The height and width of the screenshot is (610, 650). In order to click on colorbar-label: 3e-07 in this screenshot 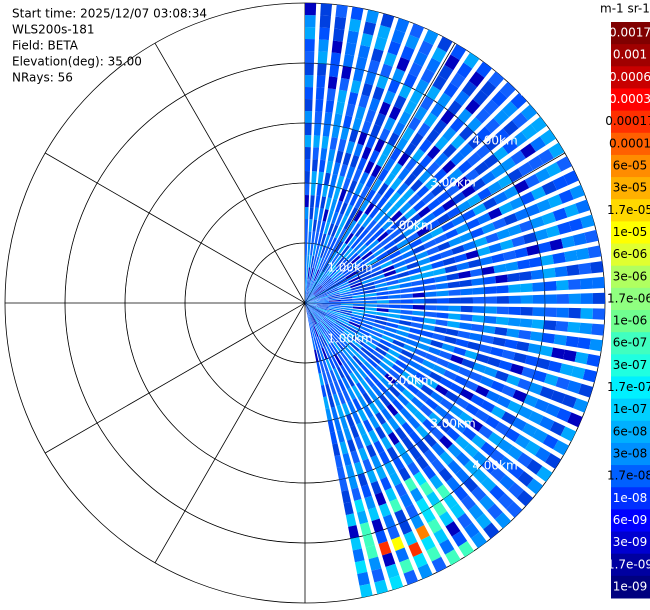, I will do `click(630, 365)`.